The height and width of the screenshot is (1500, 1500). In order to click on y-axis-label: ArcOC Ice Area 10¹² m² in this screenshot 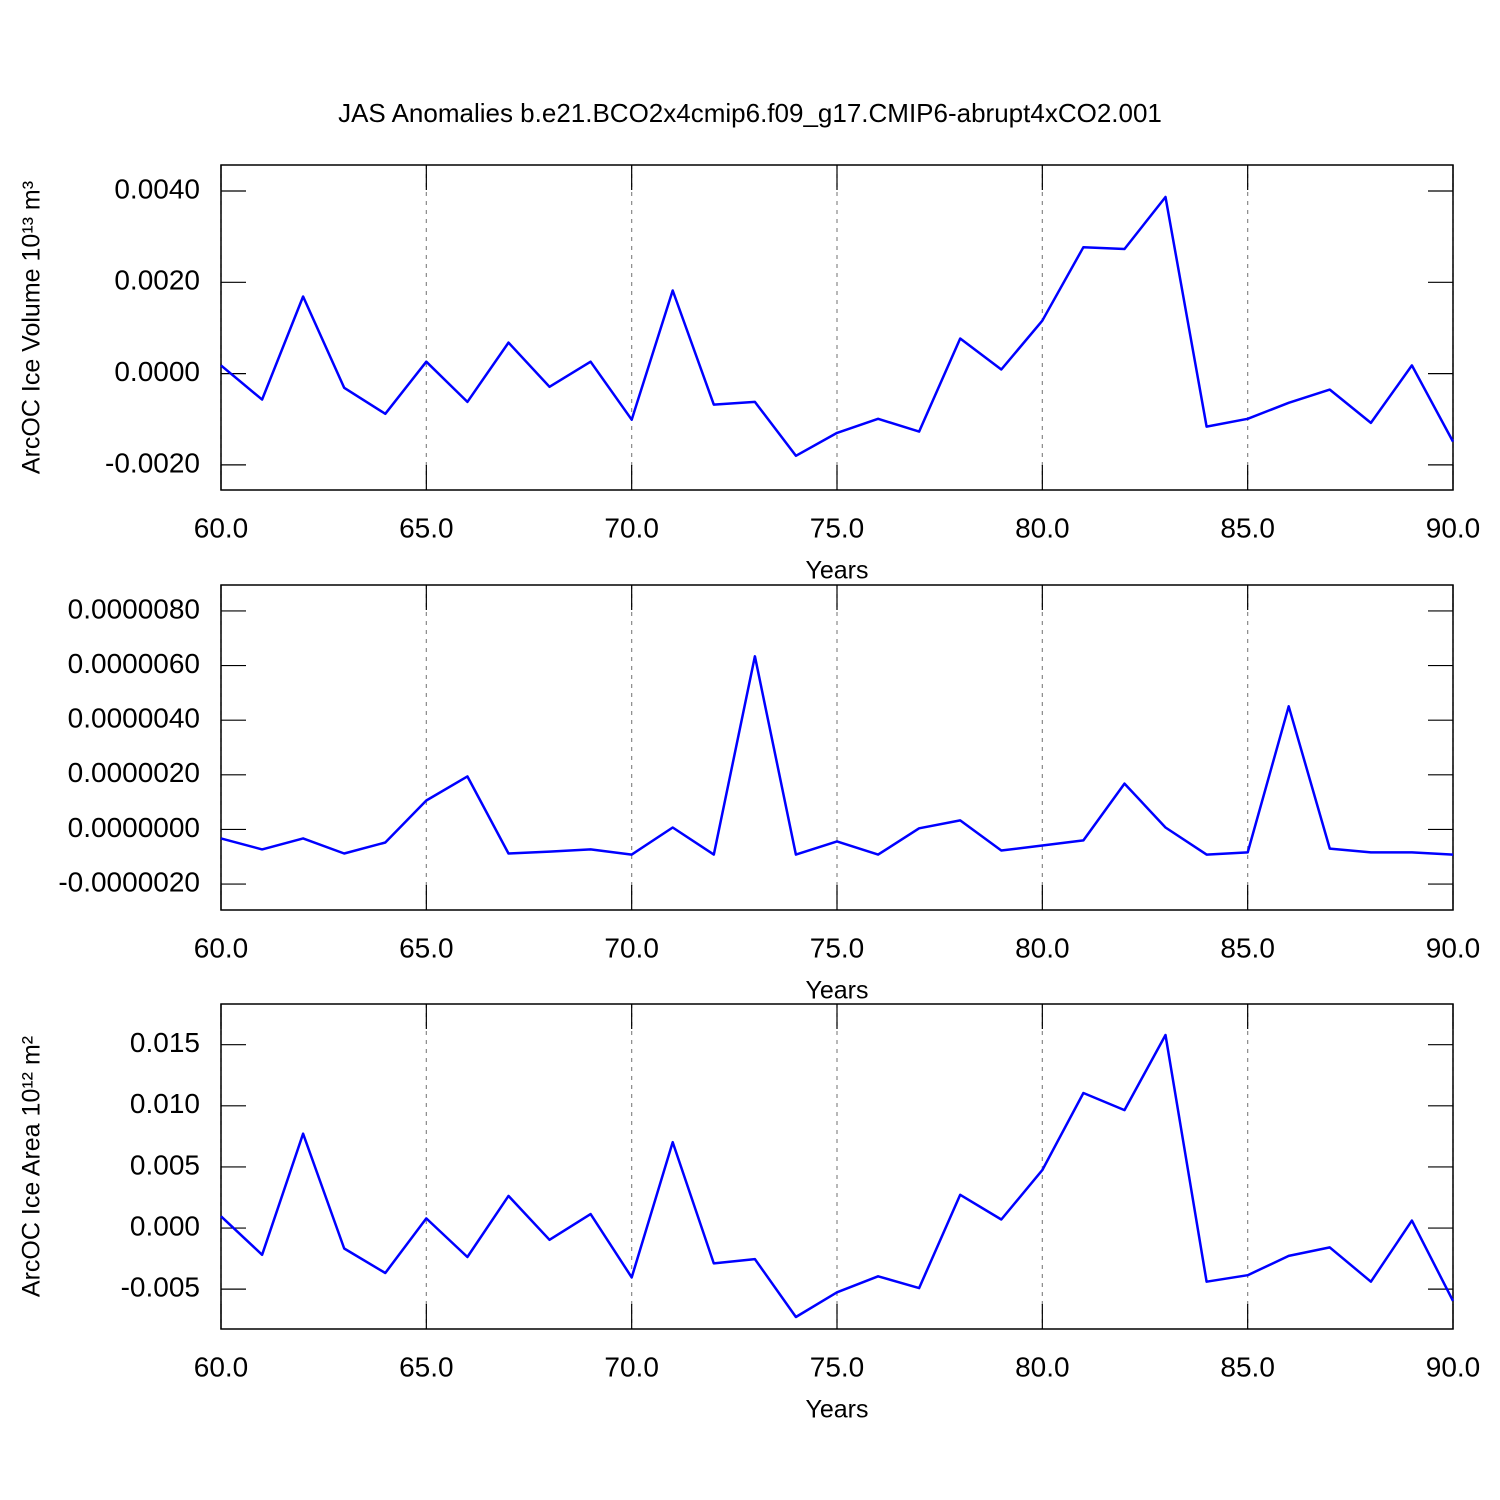, I will do `click(32, 1166)`.